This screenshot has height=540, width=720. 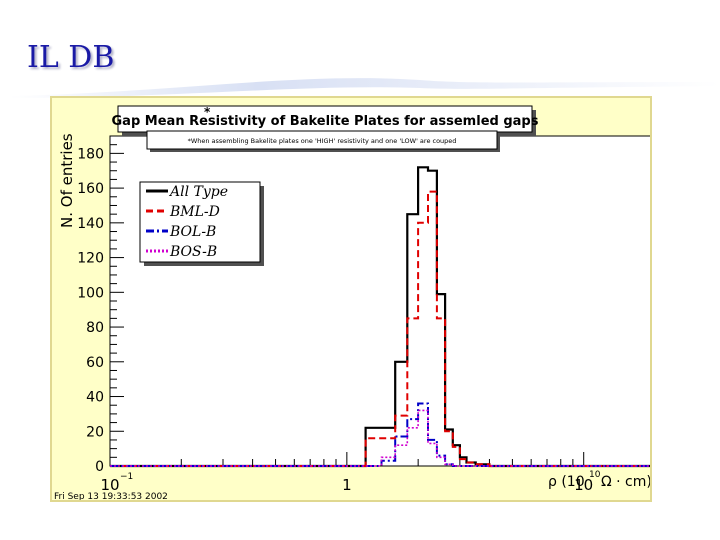 I want to click on y-tick-label: 60, so click(x=95, y=363).